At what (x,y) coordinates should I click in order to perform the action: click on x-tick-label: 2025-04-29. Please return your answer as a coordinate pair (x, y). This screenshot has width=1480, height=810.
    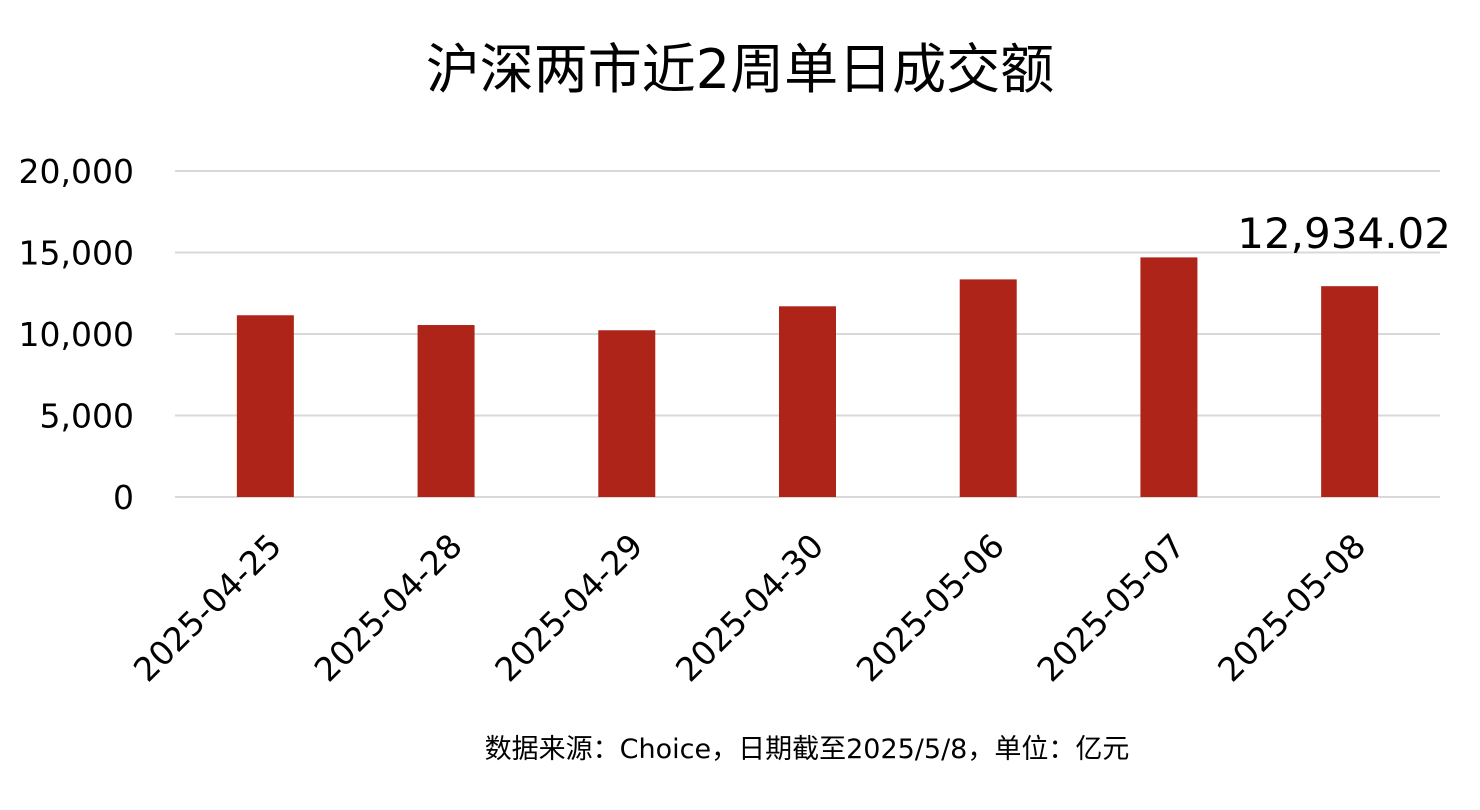
    Looking at the image, I should click on (568, 607).